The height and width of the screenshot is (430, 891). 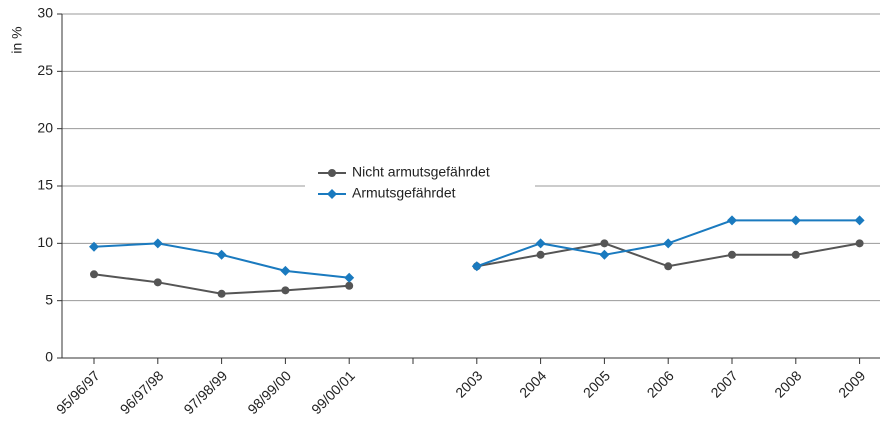 What do you see at coordinates (45, 185) in the screenshot?
I see `y-tick-label: 15` at bounding box center [45, 185].